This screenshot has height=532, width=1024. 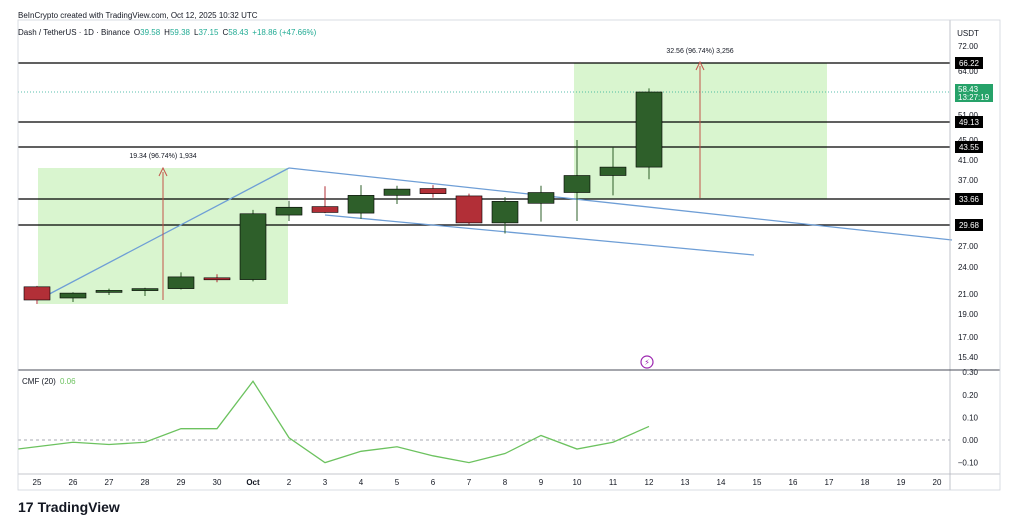 What do you see at coordinates (39, 381) in the screenshot?
I see `cmf-name: CMF (20)` at bounding box center [39, 381].